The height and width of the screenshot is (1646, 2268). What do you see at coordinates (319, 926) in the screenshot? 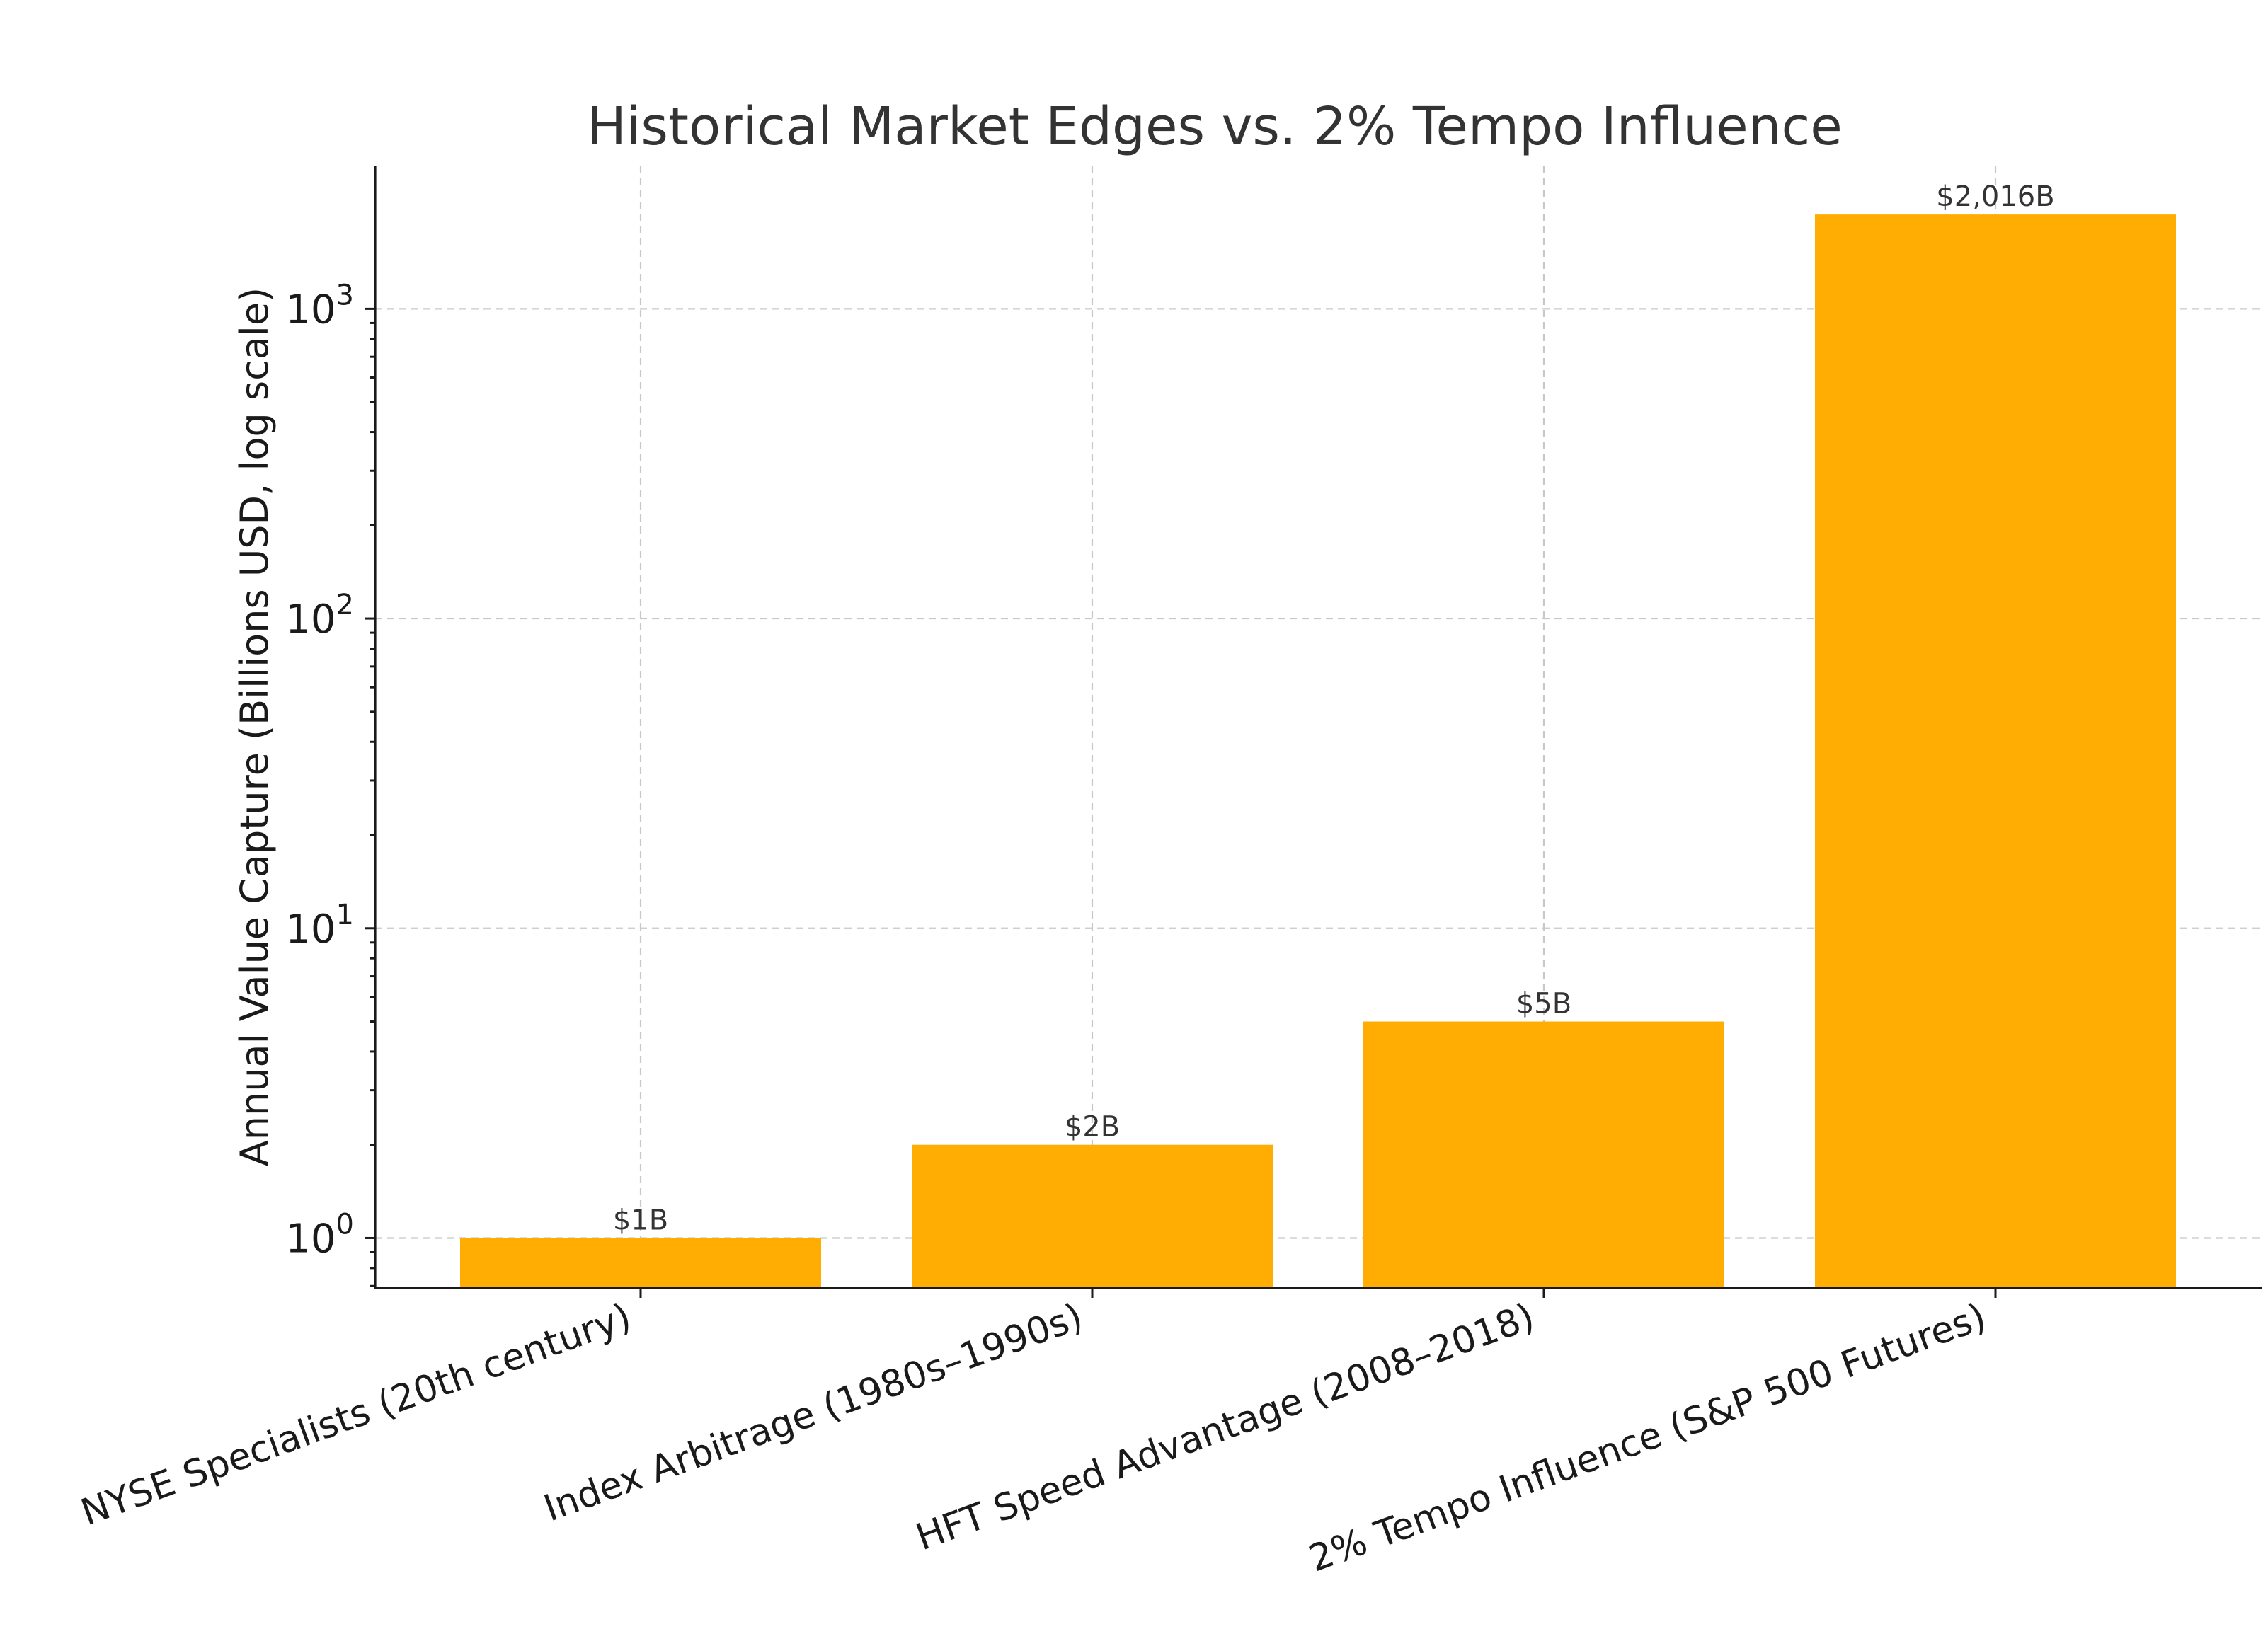
I see `y-tick-label: 10¹` at bounding box center [319, 926].